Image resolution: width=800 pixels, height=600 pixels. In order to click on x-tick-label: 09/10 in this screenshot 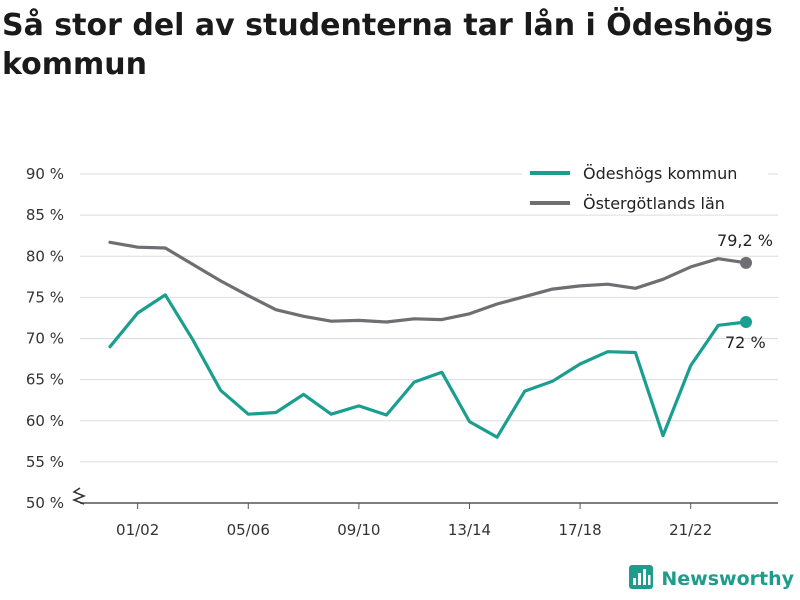, I will do `click(358, 530)`.